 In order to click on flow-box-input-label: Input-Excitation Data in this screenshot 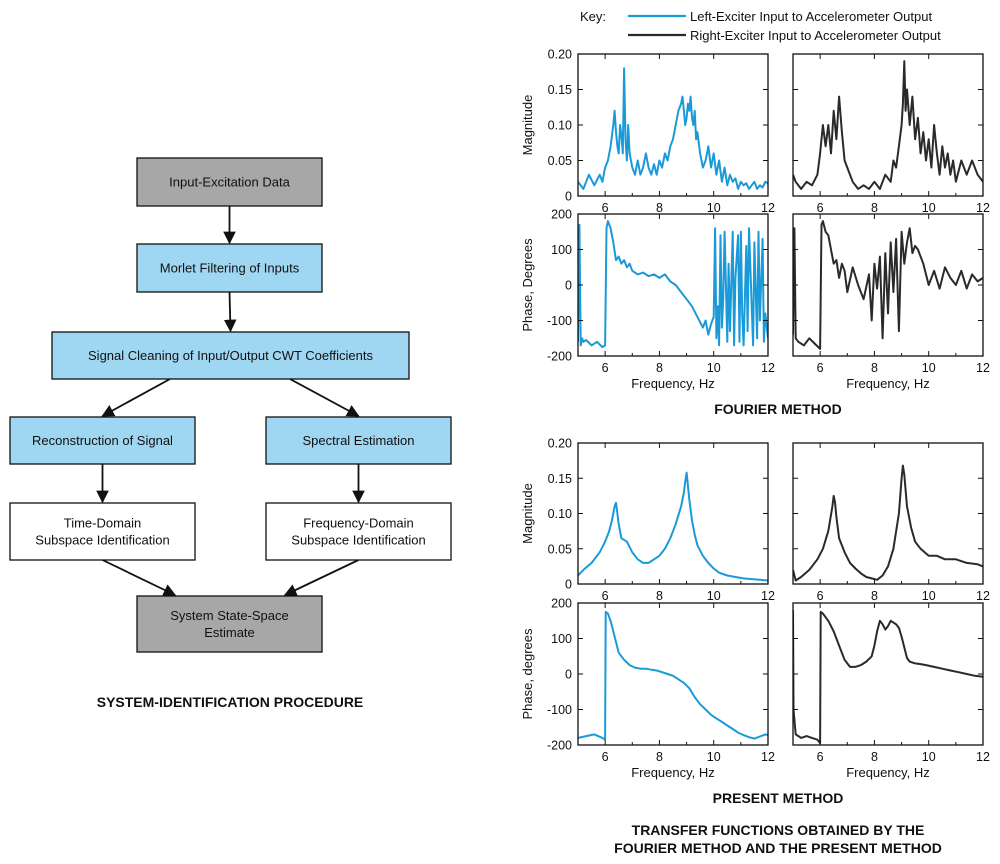, I will do `click(229, 182)`.